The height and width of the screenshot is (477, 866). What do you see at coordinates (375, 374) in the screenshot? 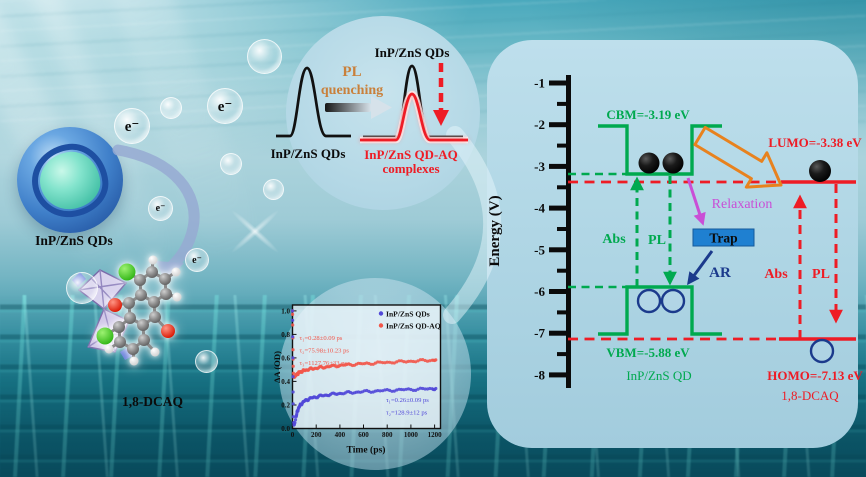
I see `kinetics-circle` at bounding box center [375, 374].